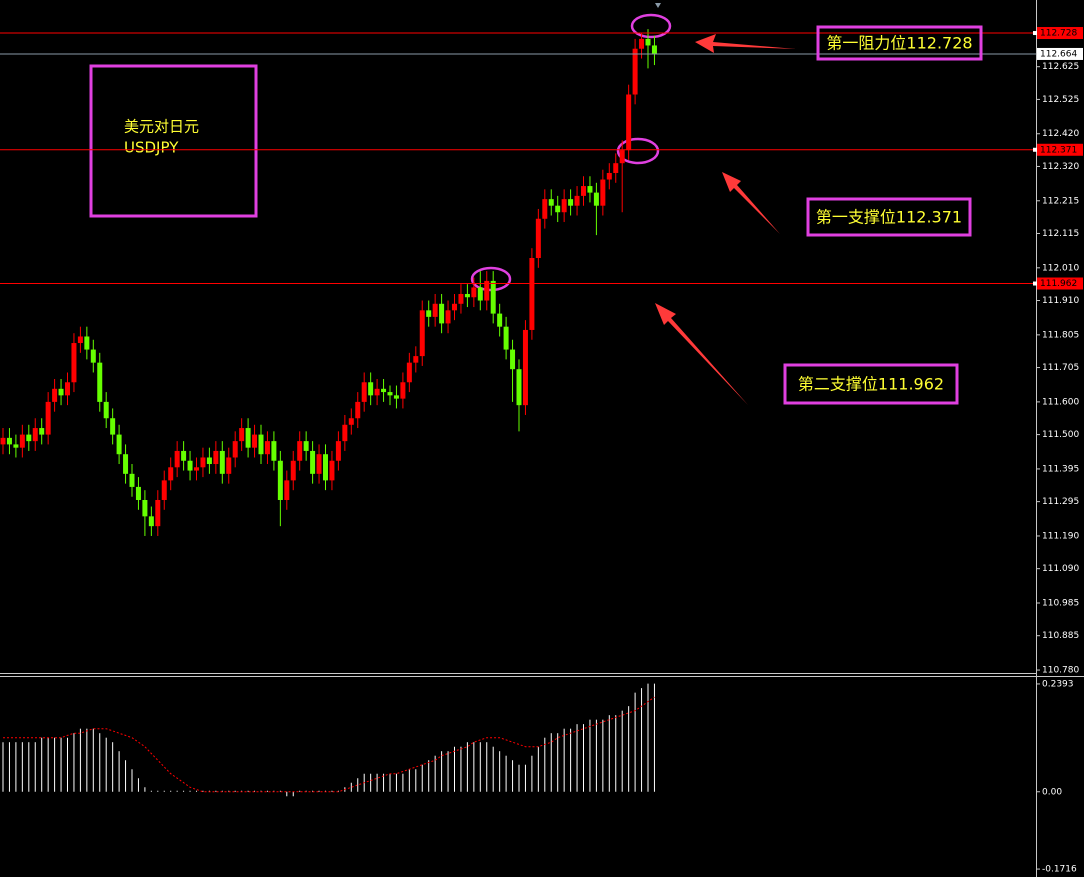 The height and width of the screenshot is (877, 1084). What do you see at coordinates (633, 209) in the screenshot?
I see `annotations` at bounding box center [633, 209].